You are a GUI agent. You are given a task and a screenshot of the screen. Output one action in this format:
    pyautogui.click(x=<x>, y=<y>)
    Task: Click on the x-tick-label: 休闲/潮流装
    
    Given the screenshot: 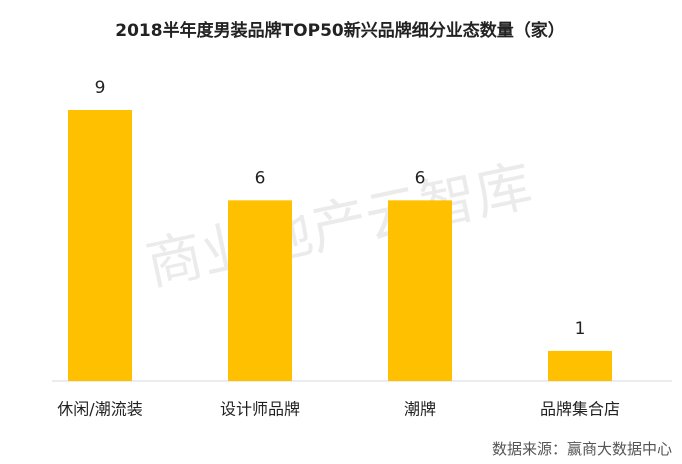 What is the action you would take?
    pyautogui.click(x=99, y=409)
    